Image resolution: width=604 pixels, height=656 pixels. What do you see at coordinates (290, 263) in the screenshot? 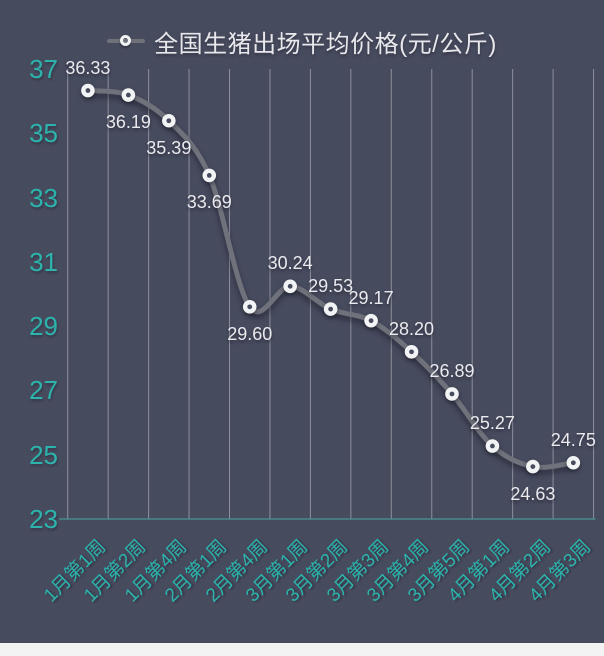
I see `data-point-value-label: 30.24` at bounding box center [290, 263].